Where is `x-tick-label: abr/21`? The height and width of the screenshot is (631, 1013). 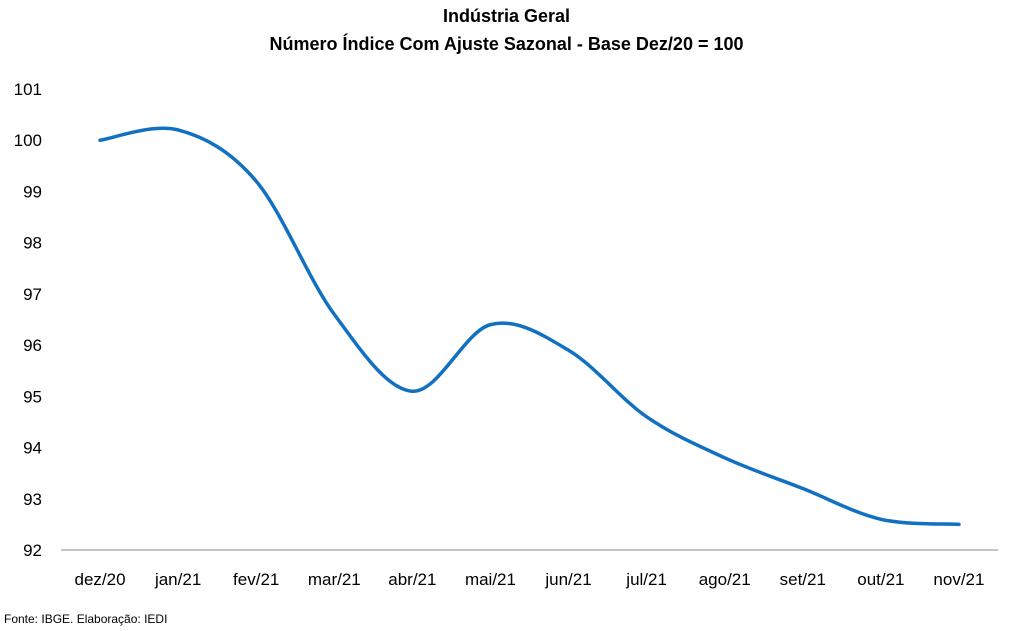 x-tick-label: abr/21 is located at coordinates (412, 579).